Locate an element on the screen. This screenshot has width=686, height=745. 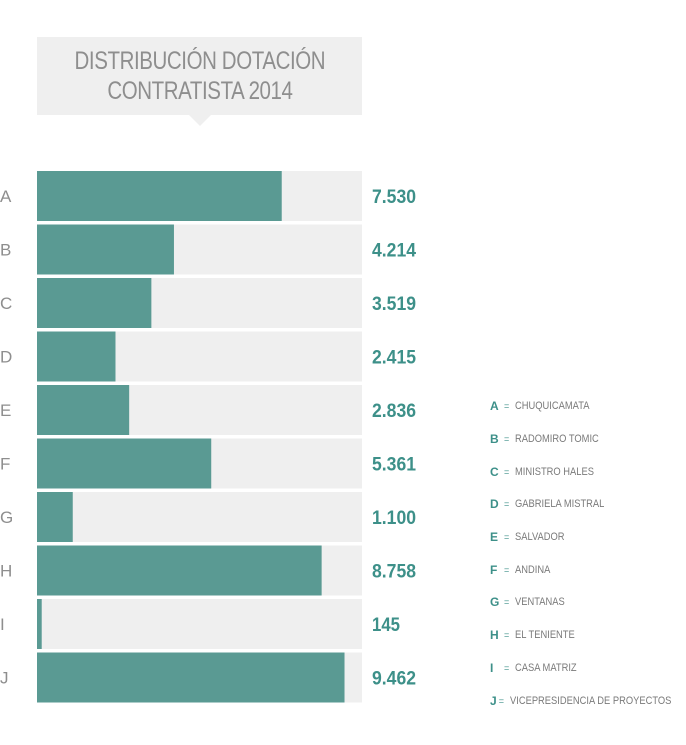
bar-track-g is located at coordinates (199, 517).